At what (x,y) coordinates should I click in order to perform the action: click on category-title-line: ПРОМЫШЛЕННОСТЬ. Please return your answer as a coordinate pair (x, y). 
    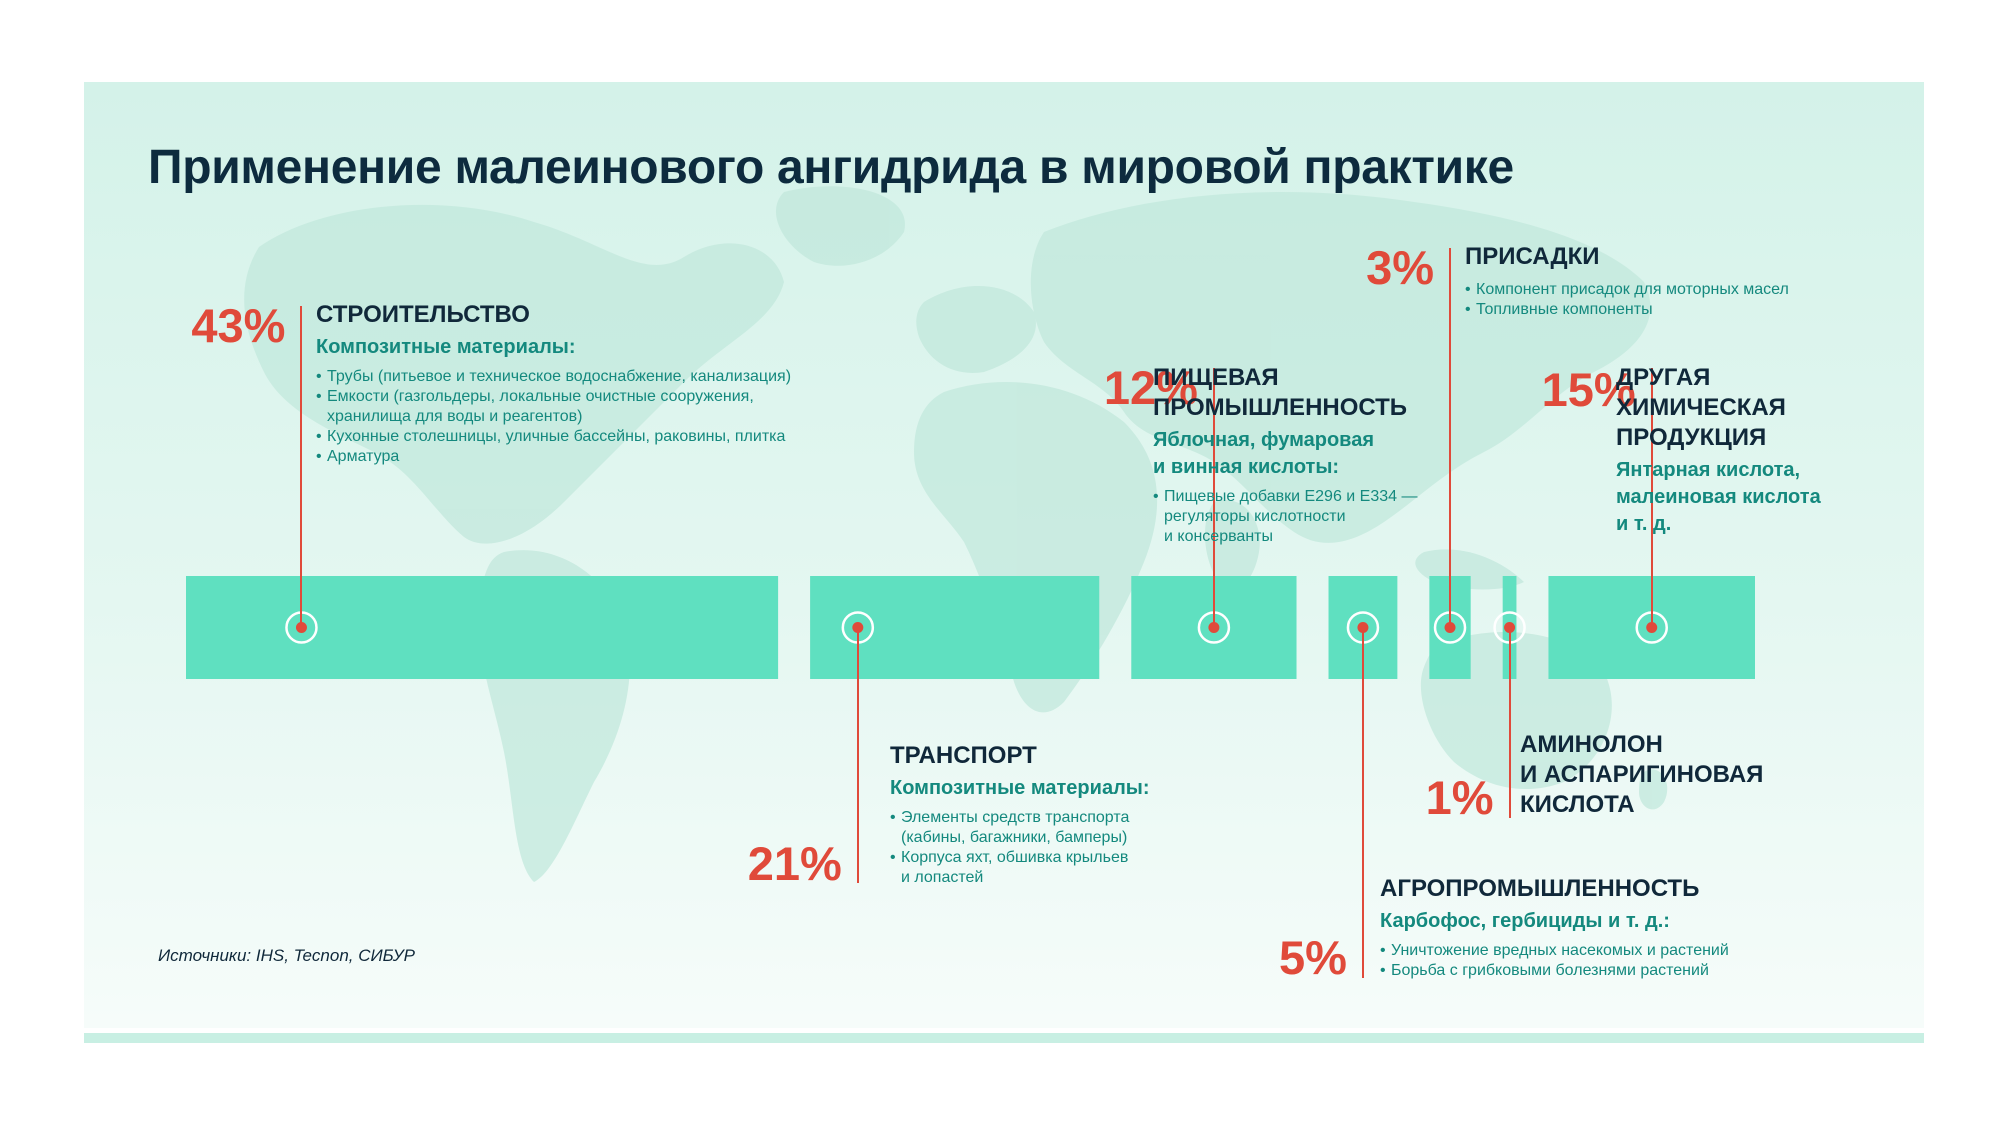
    Looking at the image, I should click on (1280, 407).